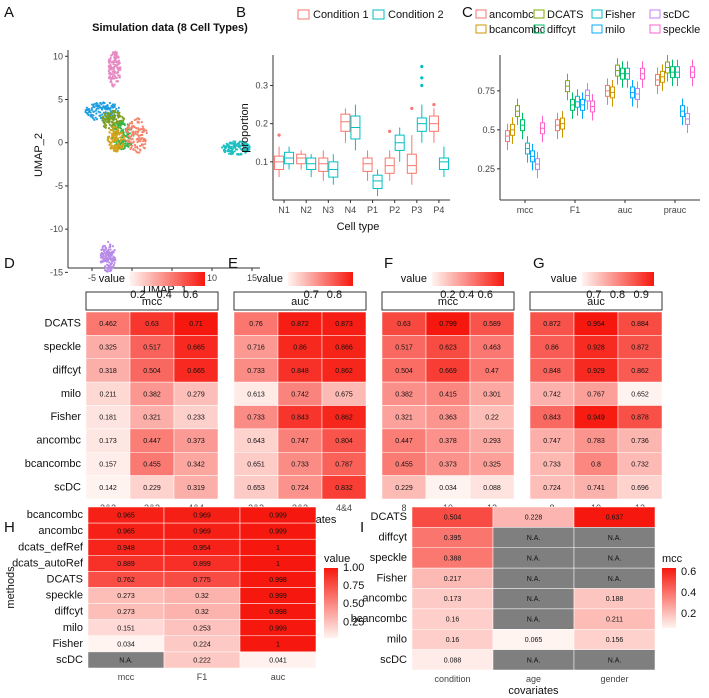 The height and width of the screenshot is (698, 709). Describe the element at coordinates (372, 210) in the screenshot. I see `x-tick-label: P1` at that location.